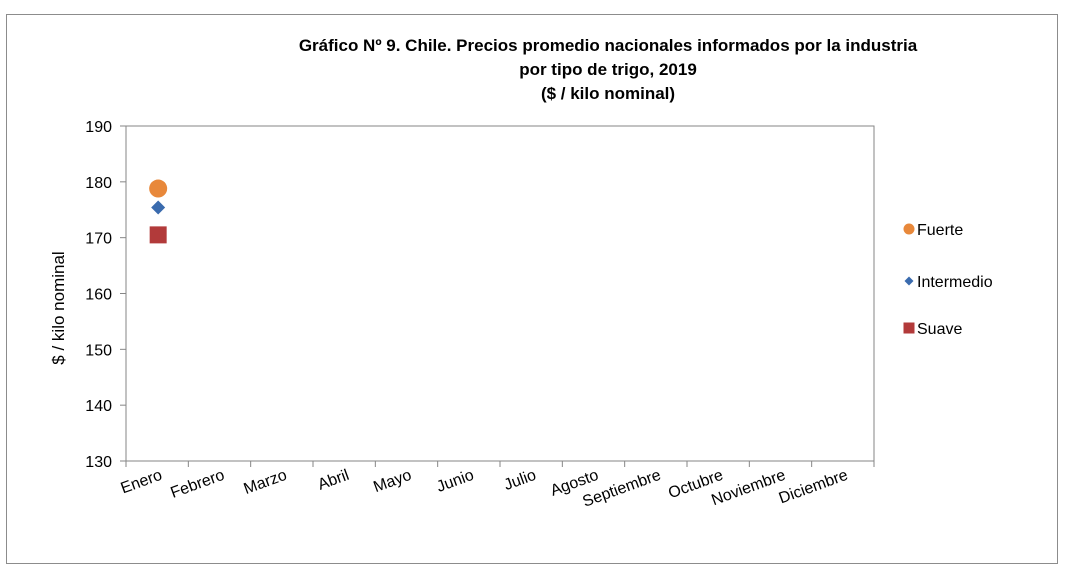  What do you see at coordinates (909, 328) in the screenshot?
I see `legend-marker-suave` at bounding box center [909, 328].